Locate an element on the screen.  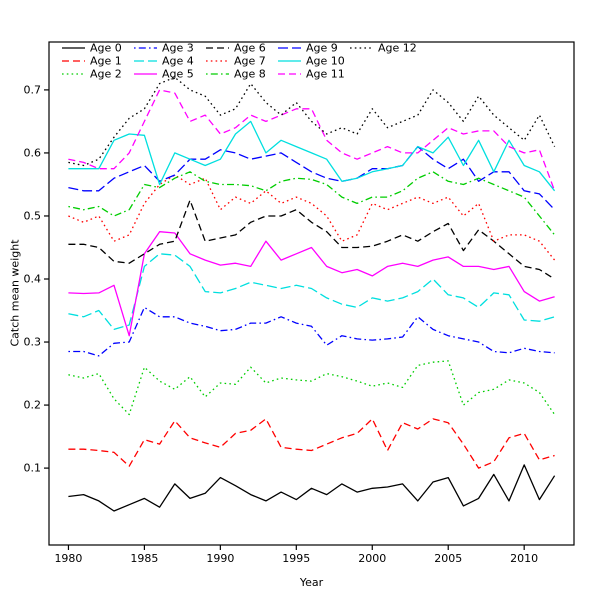
legend-label: Age 5 is located at coordinates (178, 74).